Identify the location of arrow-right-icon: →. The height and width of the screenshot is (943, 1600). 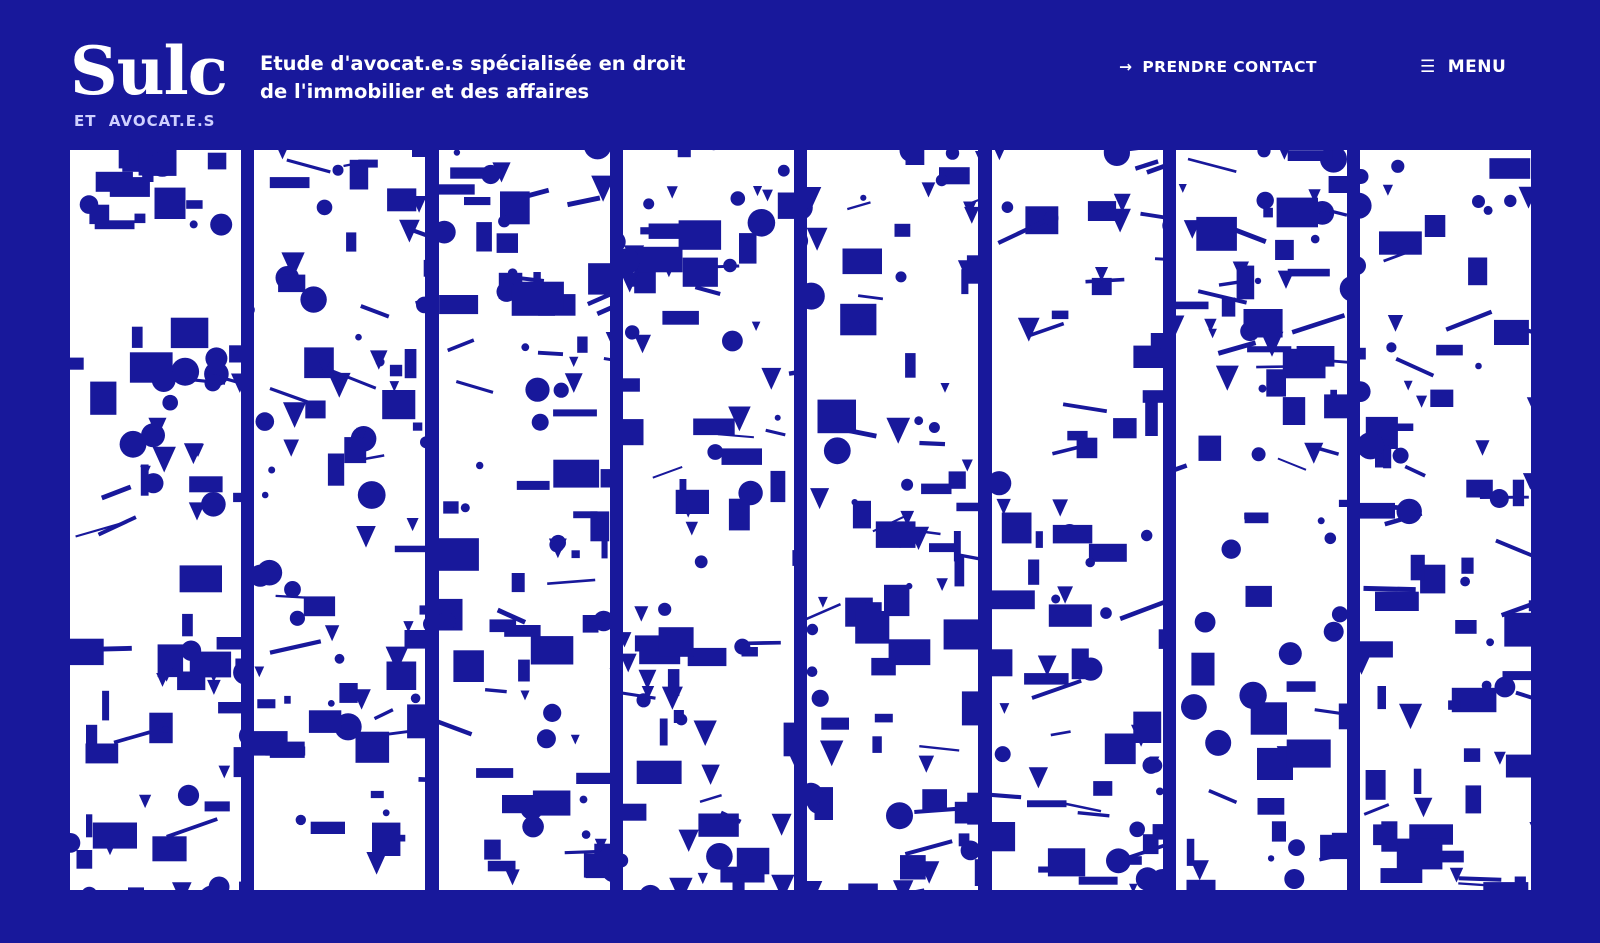
(1126, 67).